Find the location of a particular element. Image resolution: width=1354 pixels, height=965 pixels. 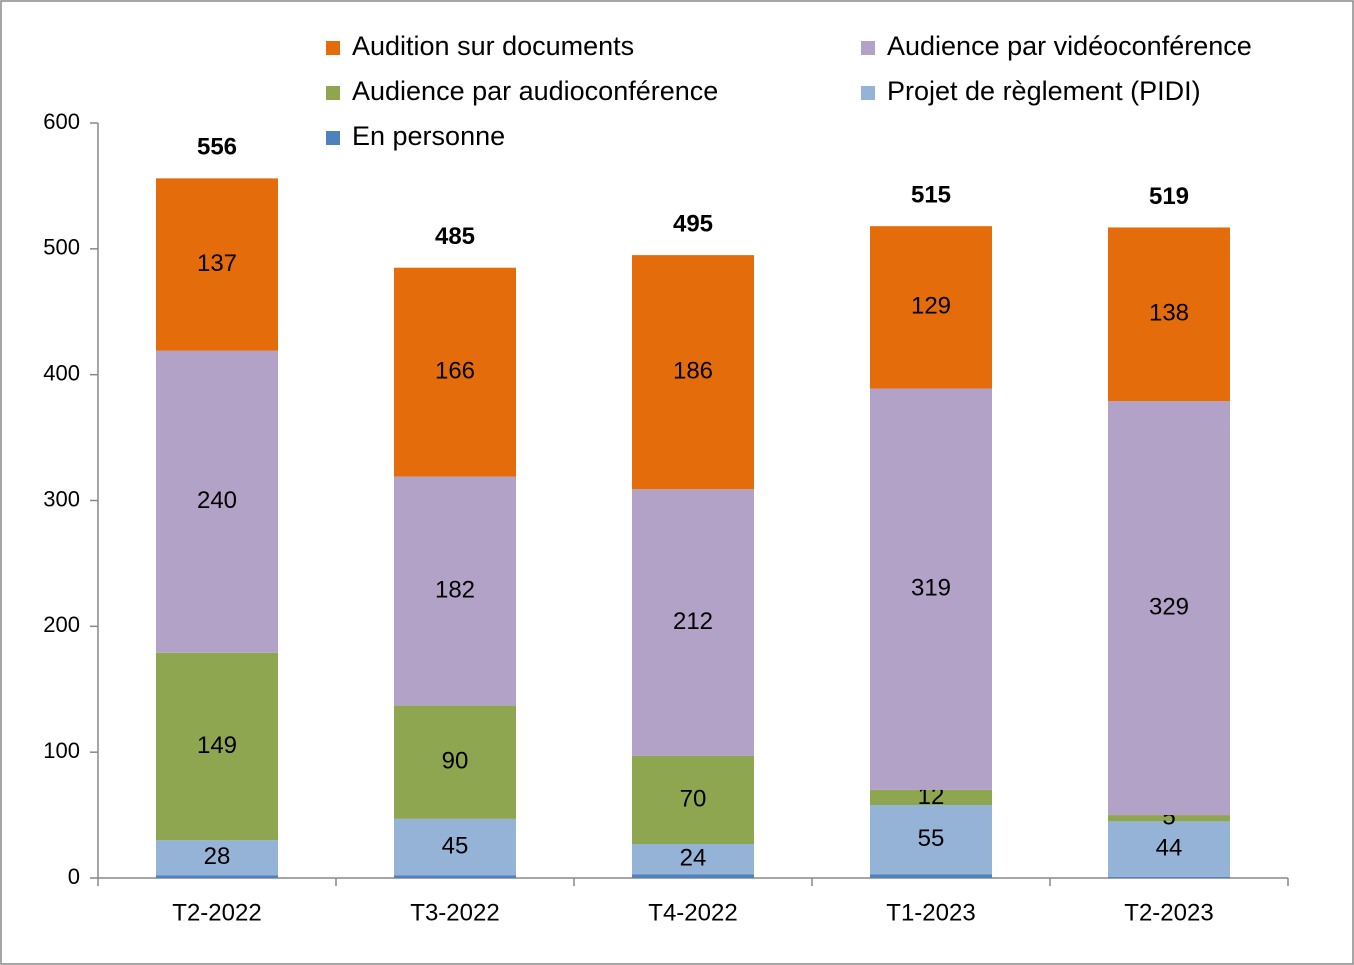

data-label: 186 is located at coordinates (693, 370).